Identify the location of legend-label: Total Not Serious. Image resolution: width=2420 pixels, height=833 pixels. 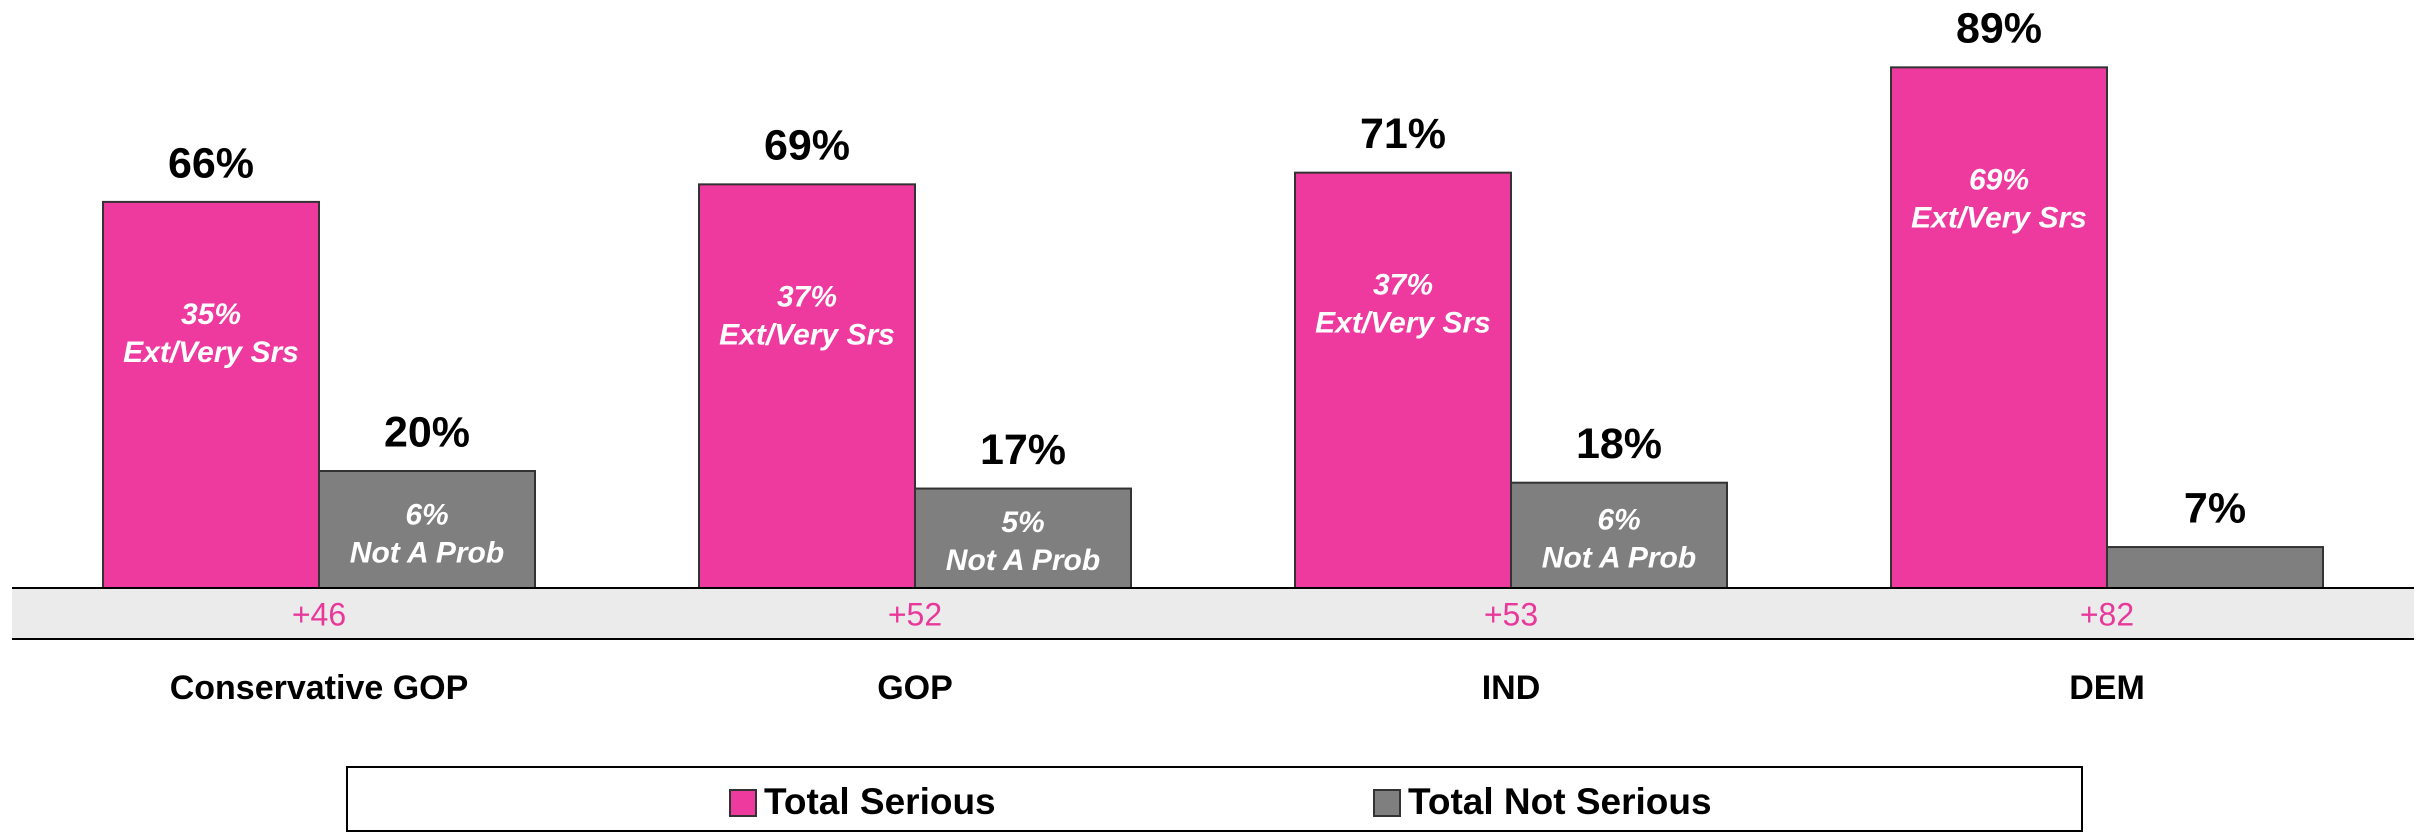
(1560, 801).